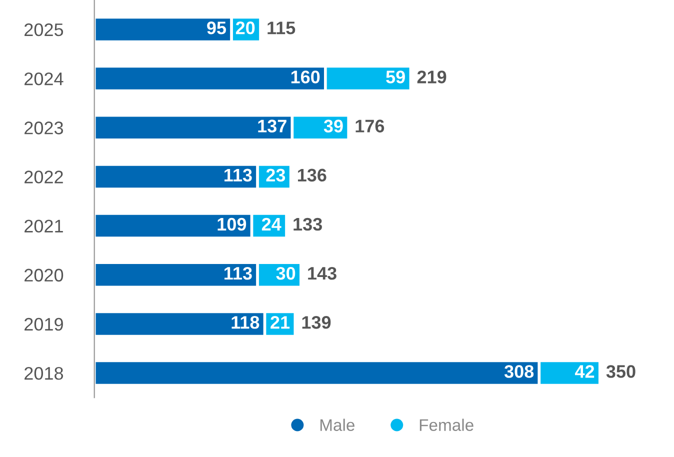  What do you see at coordinates (44, 79) in the screenshot?
I see `y-tick-label: 2024` at bounding box center [44, 79].